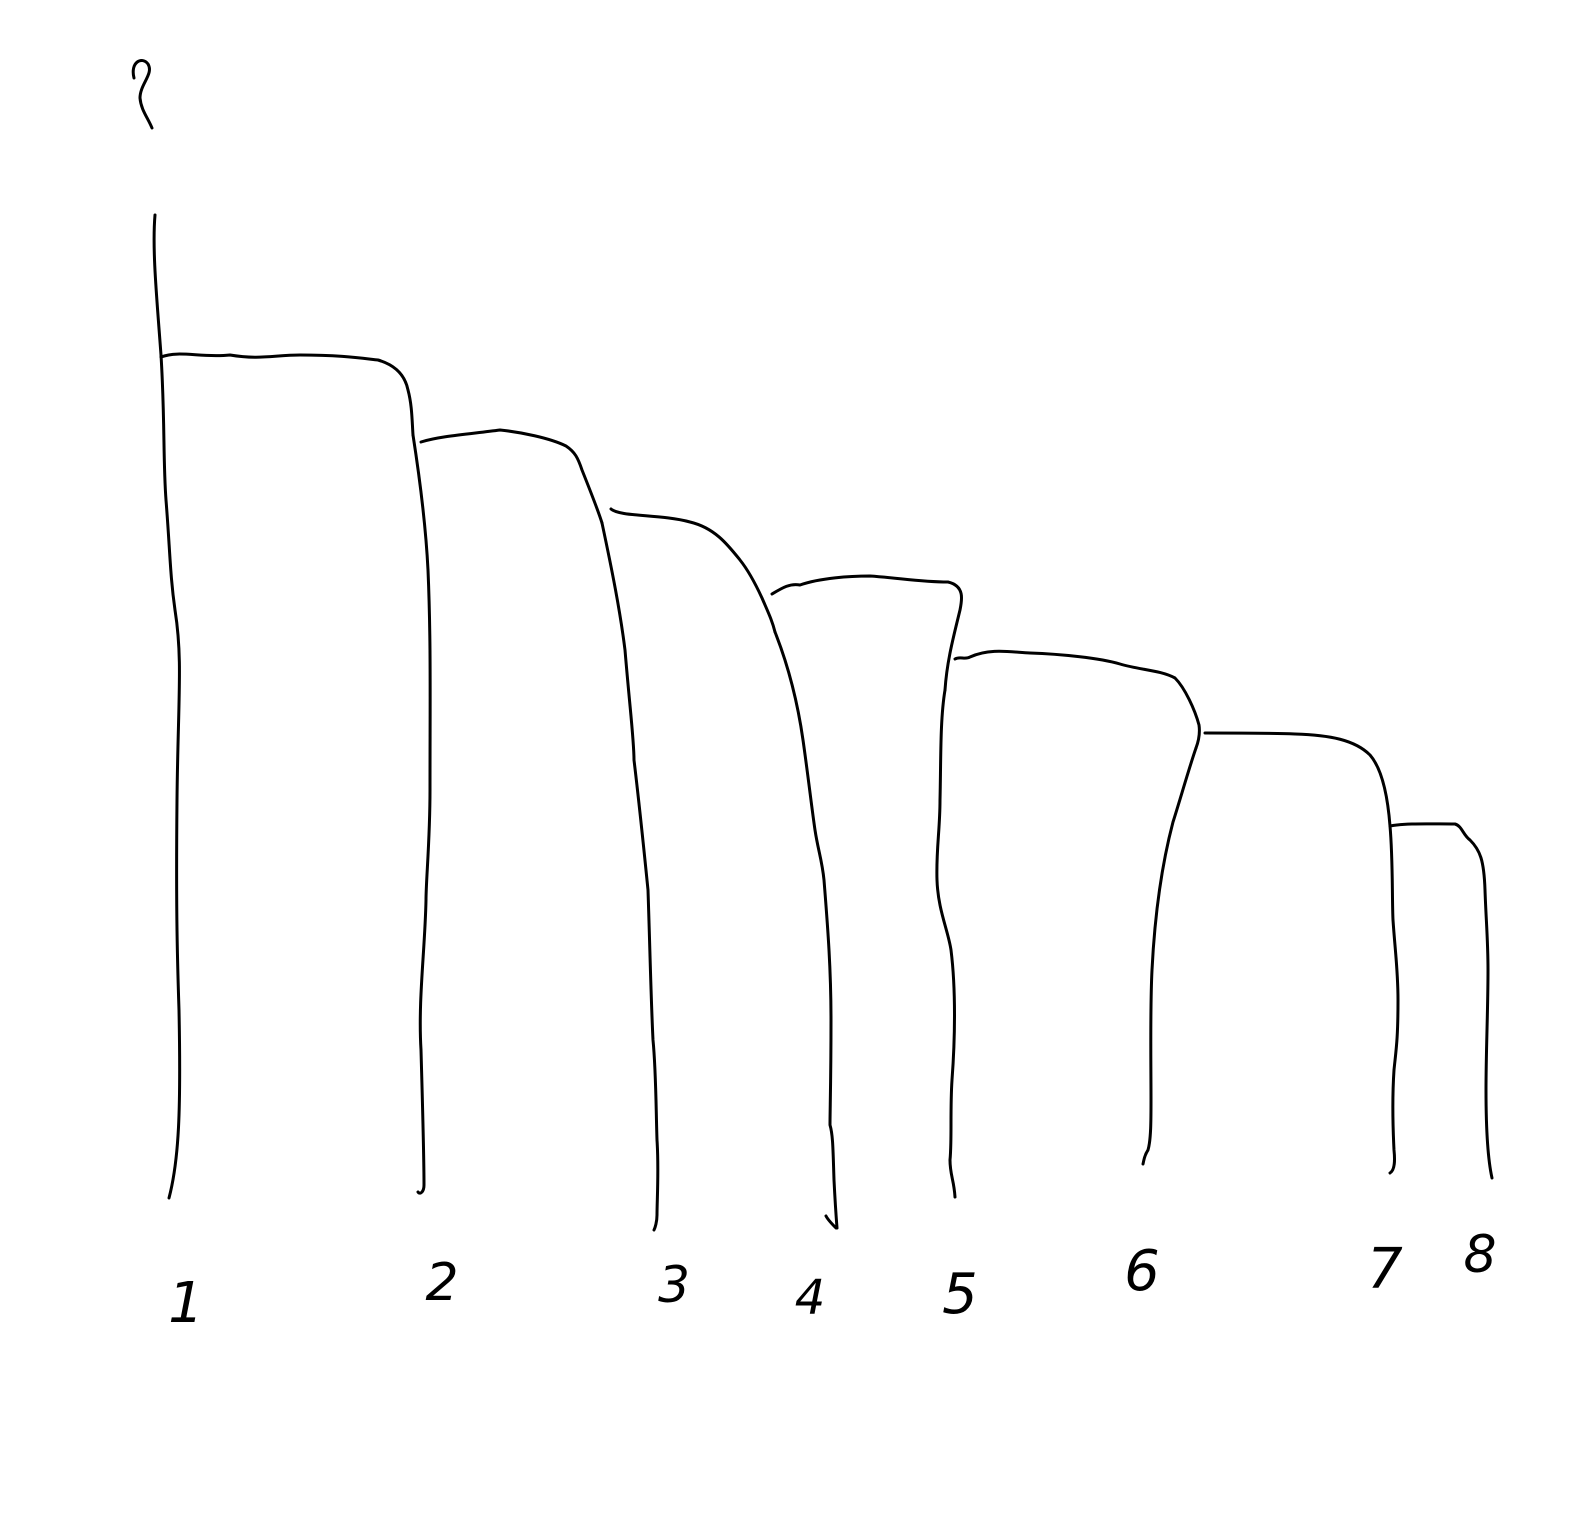  Describe the element at coordinates (142, 94) in the screenshot. I see `root-question-mark` at that location.